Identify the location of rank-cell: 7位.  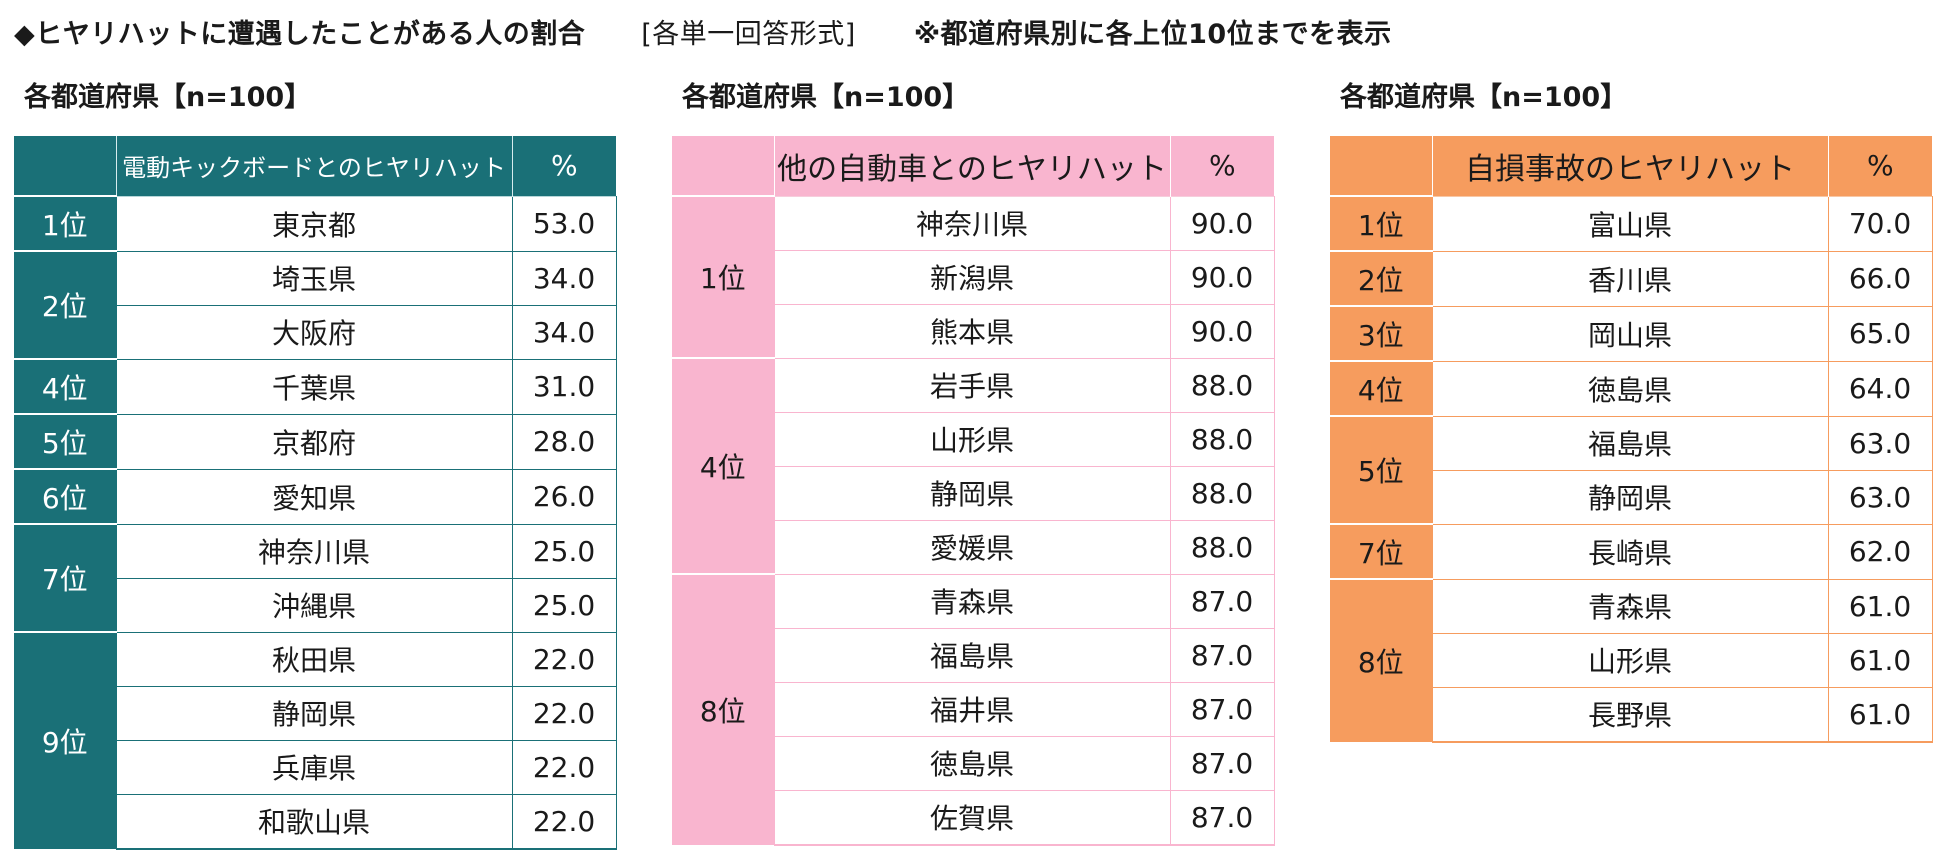
(1381, 551).